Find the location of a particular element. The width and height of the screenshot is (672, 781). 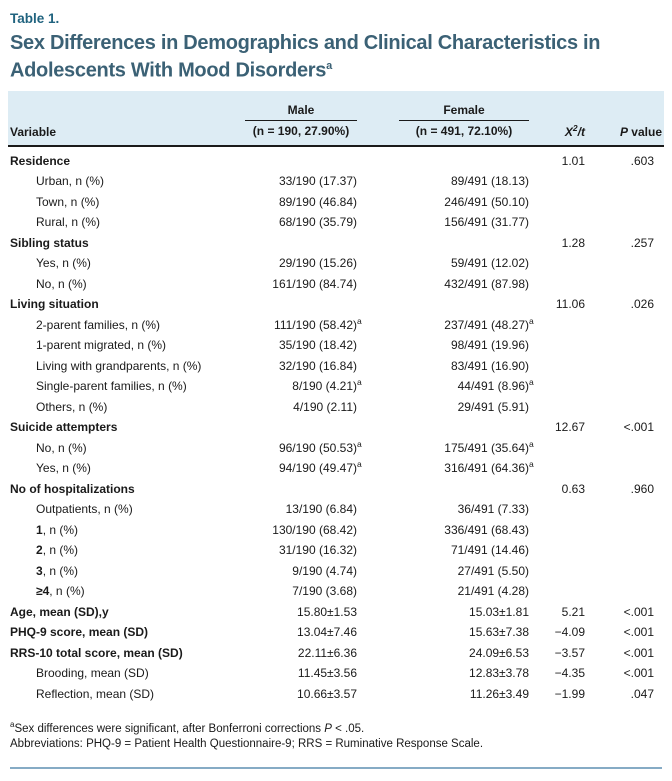

table-row: Living situation 11.06 .026 is located at coordinates (336, 304).